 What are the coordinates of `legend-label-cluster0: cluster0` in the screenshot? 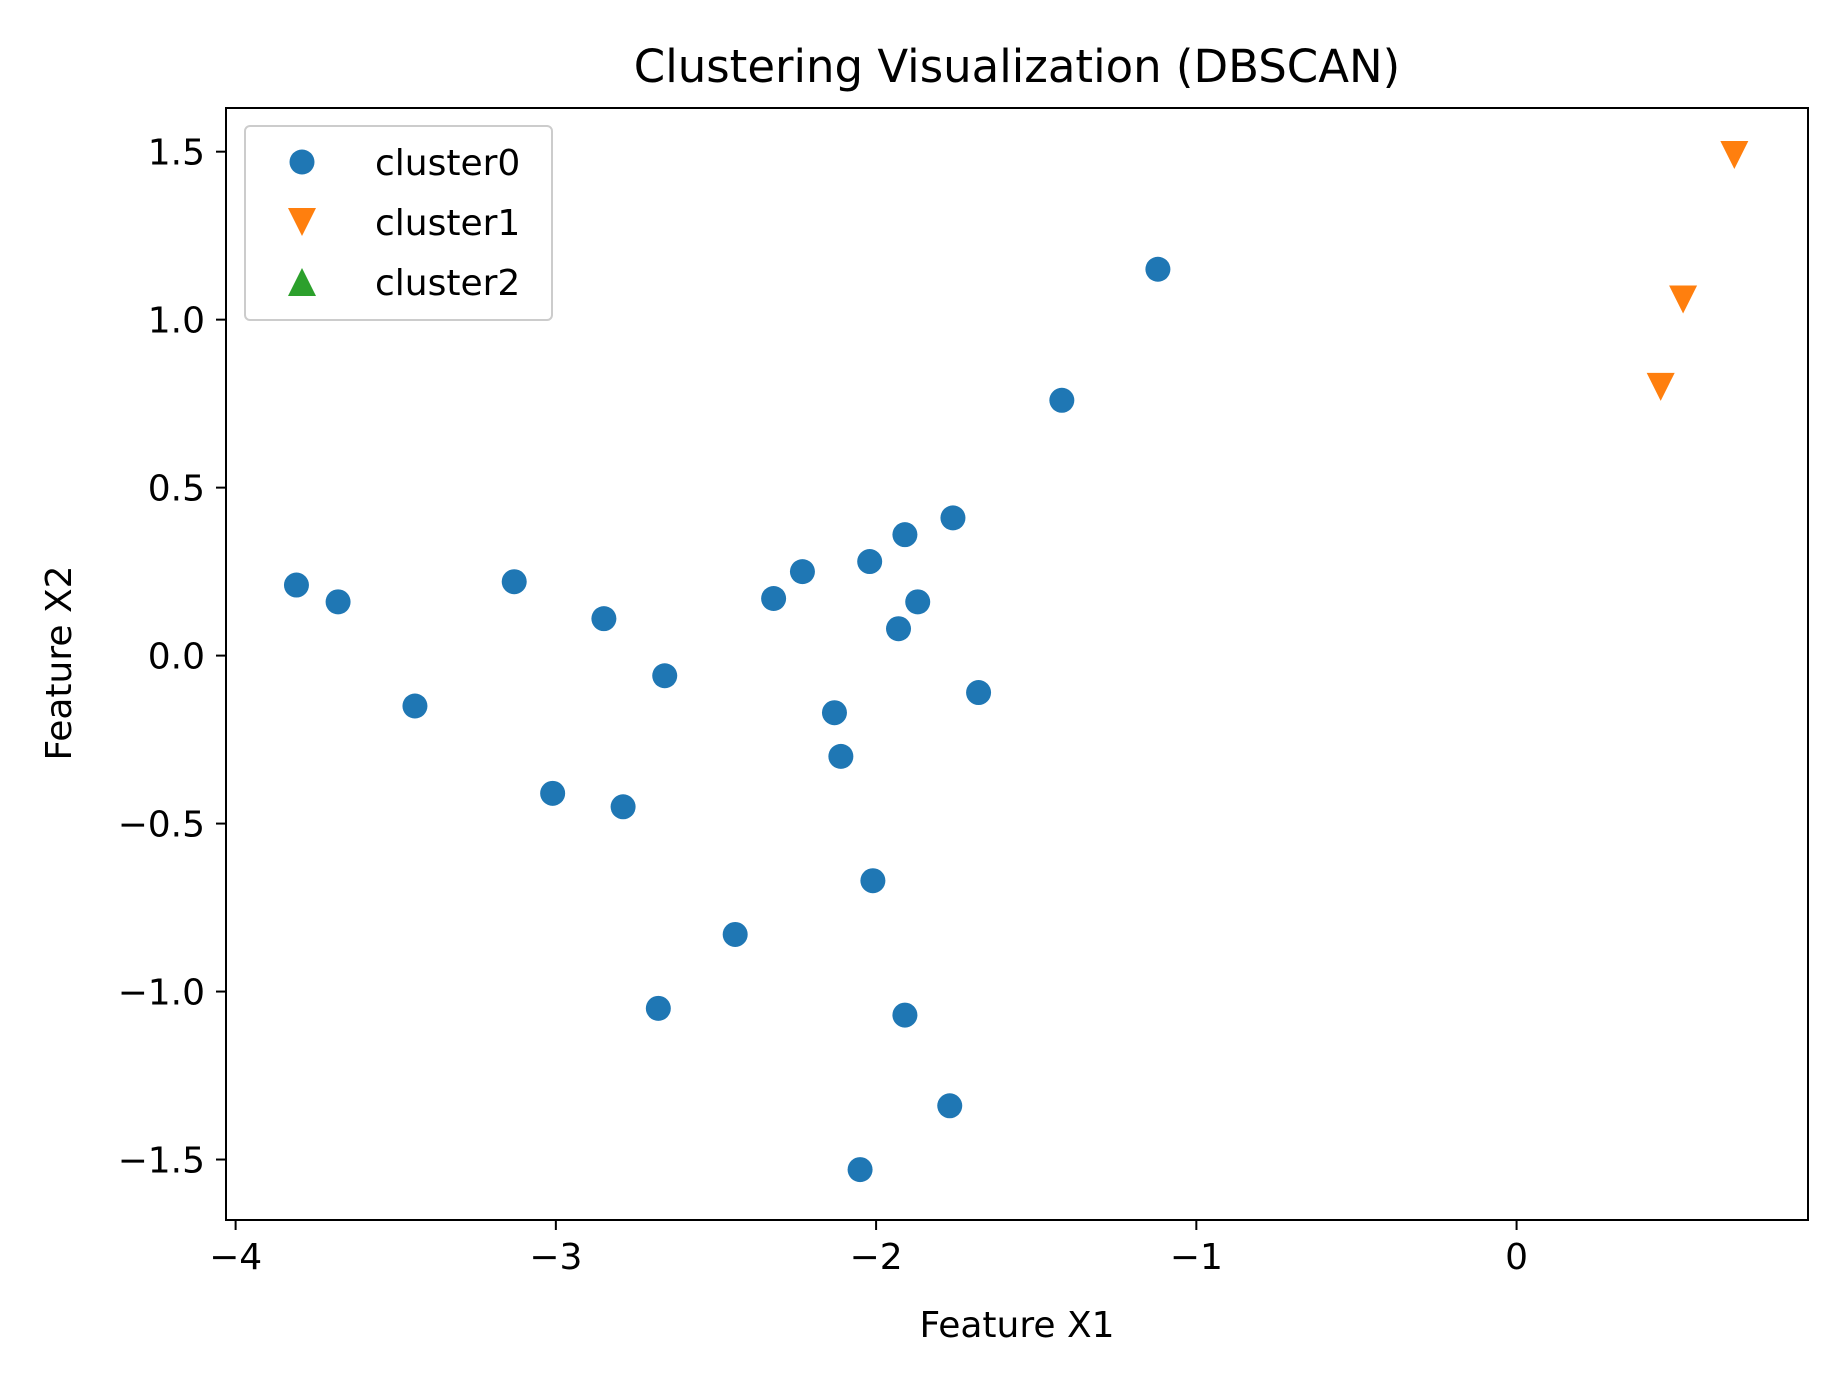 It's located at (447, 163).